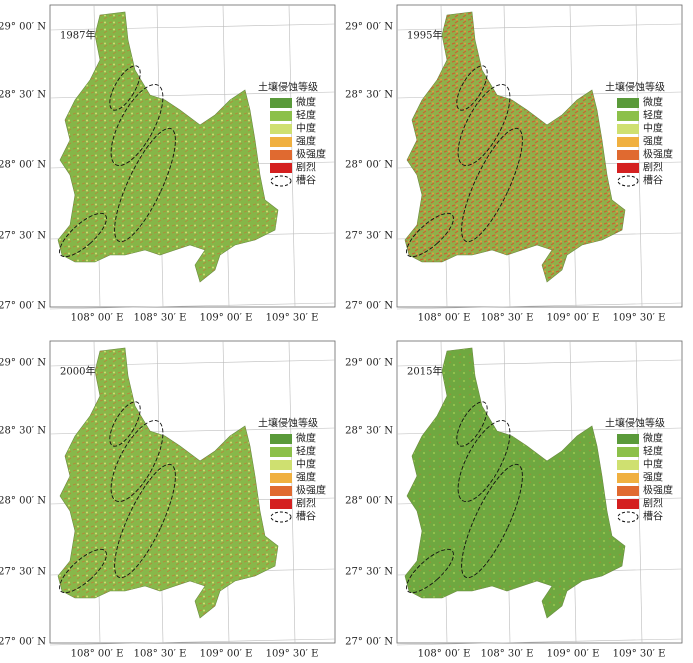 This screenshot has height=663, width=693. What do you see at coordinates (424, 35) in the screenshot?
I see `year-label: 1995年` at bounding box center [424, 35].